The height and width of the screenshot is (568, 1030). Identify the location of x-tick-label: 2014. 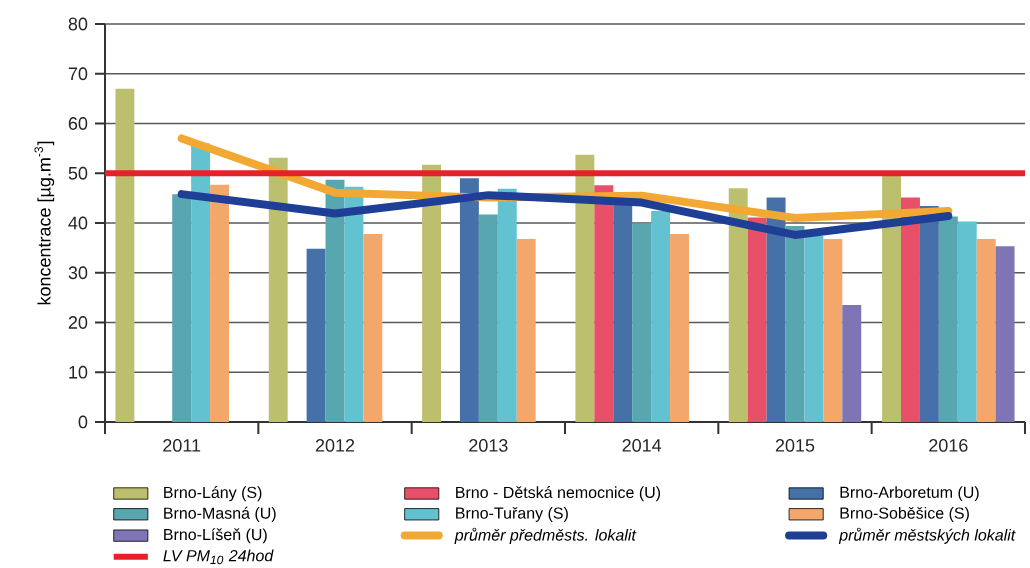
(642, 445).